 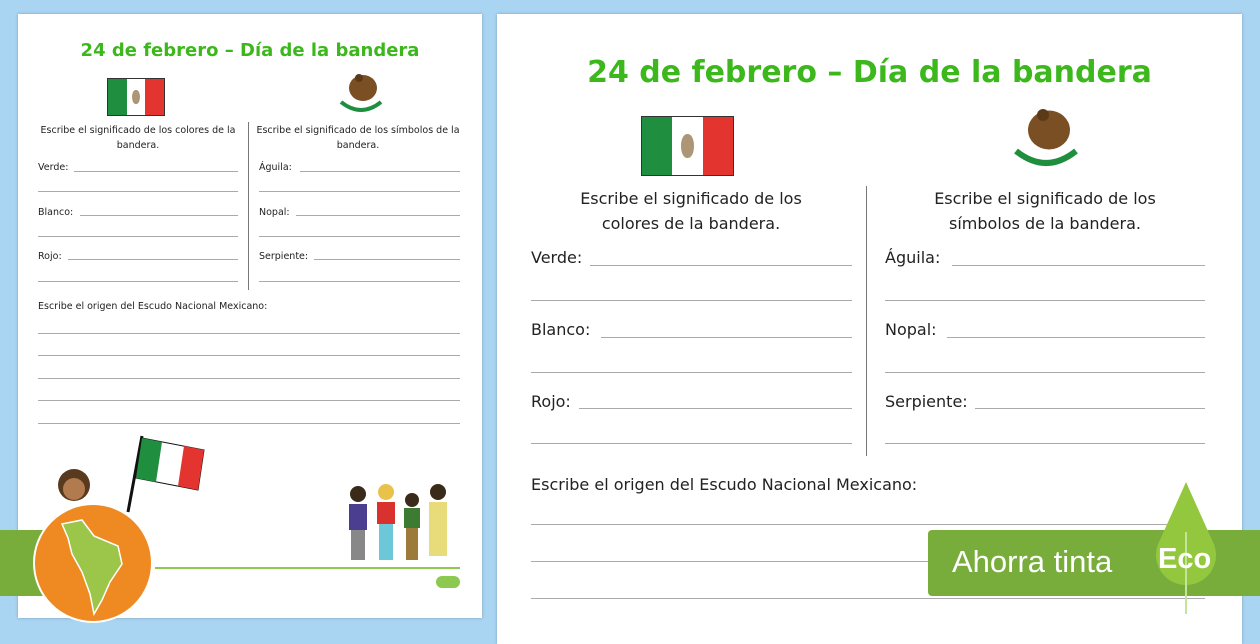 What do you see at coordinates (398, 522) in the screenshot?
I see `children-illustration` at bounding box center [398, 522].